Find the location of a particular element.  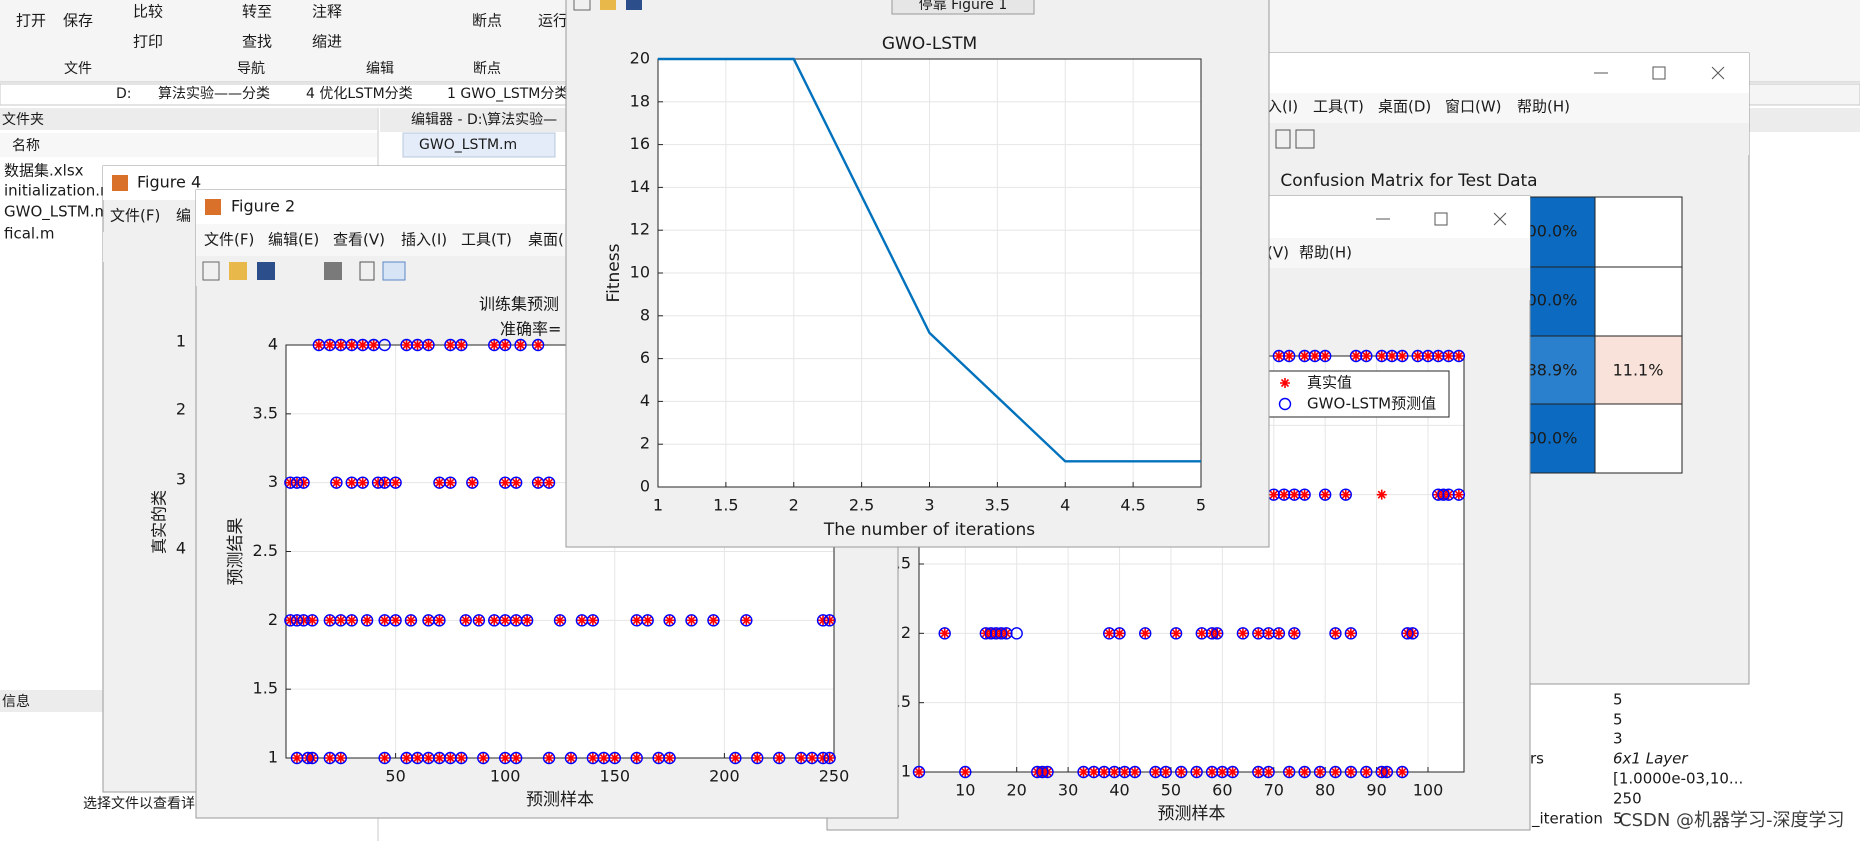

workspace-value: 5 is located at coordinates (1618, 700).